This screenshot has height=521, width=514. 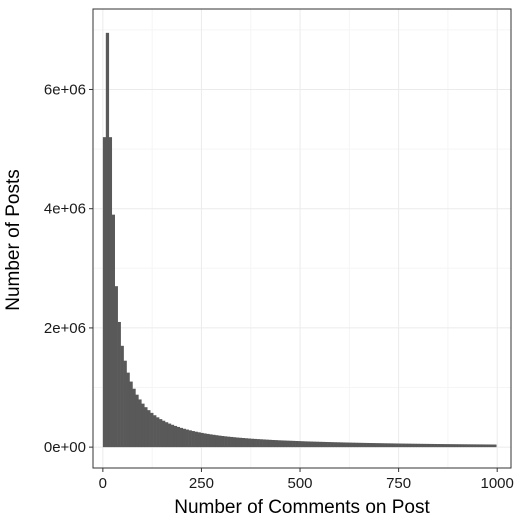 I want to click on y-tick-label: 6e+06, so click(x=65, y=89).